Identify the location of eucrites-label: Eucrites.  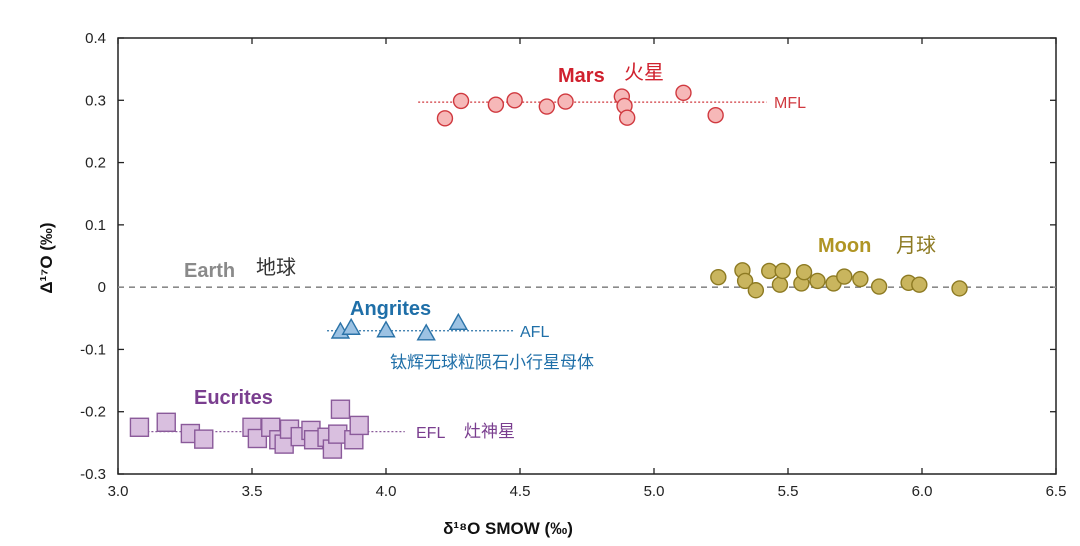
(233, 398).